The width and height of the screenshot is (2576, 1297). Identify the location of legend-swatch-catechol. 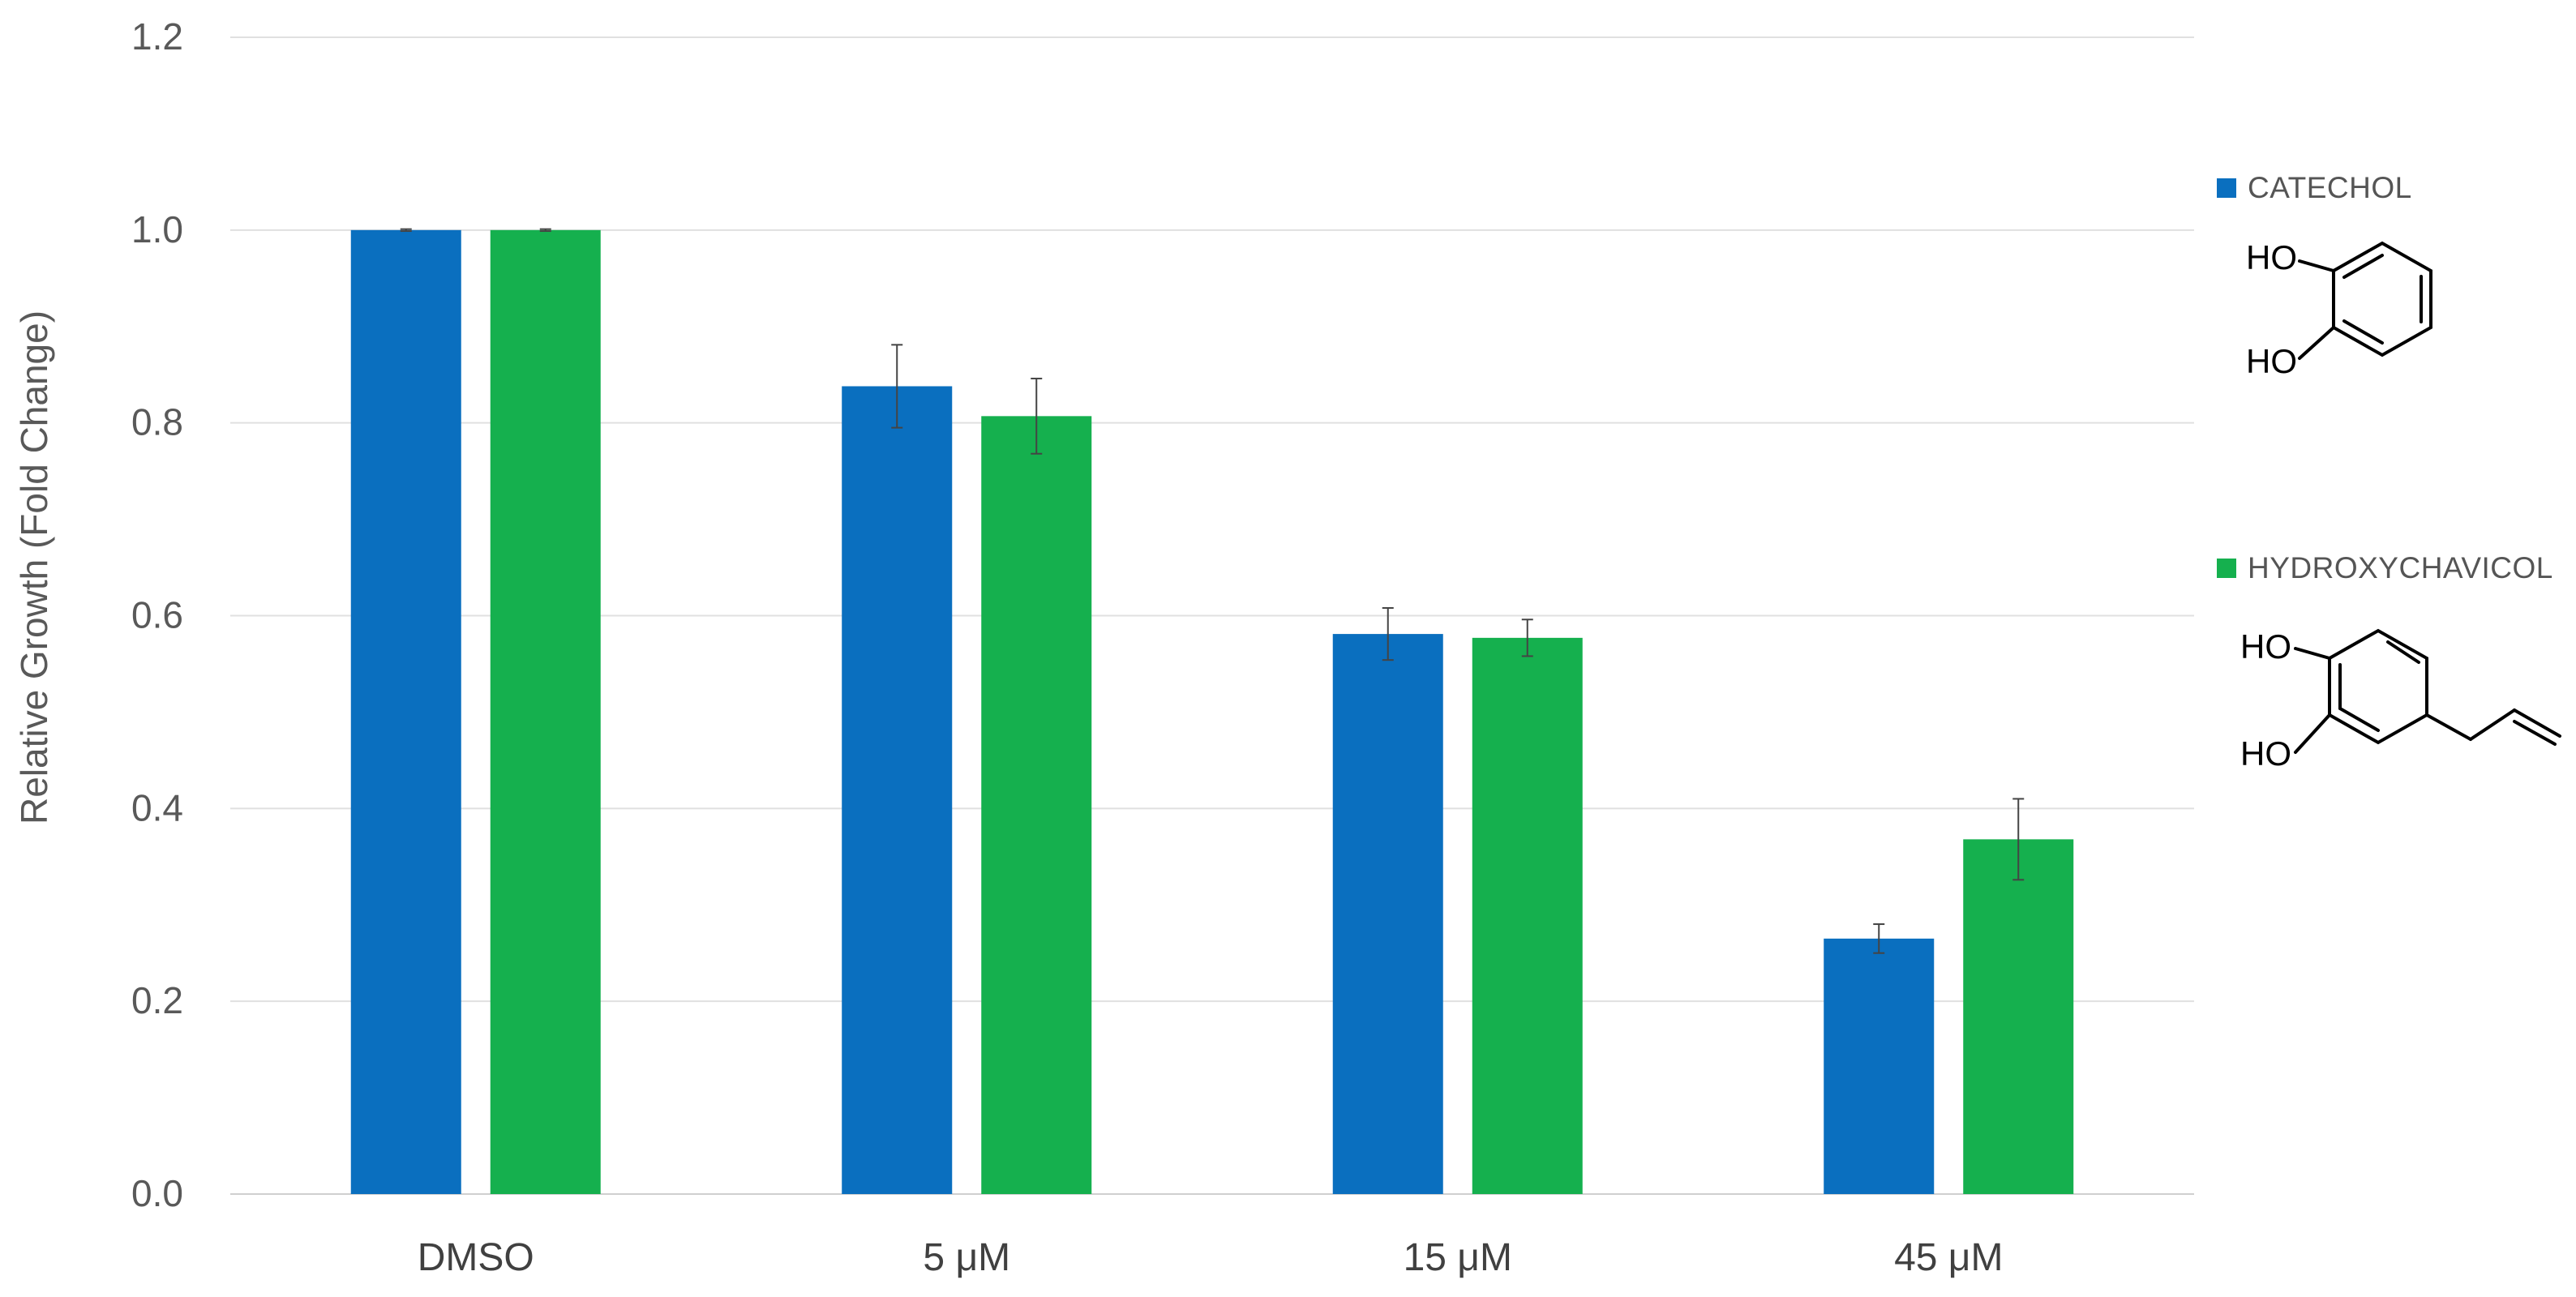
(2226, 188).